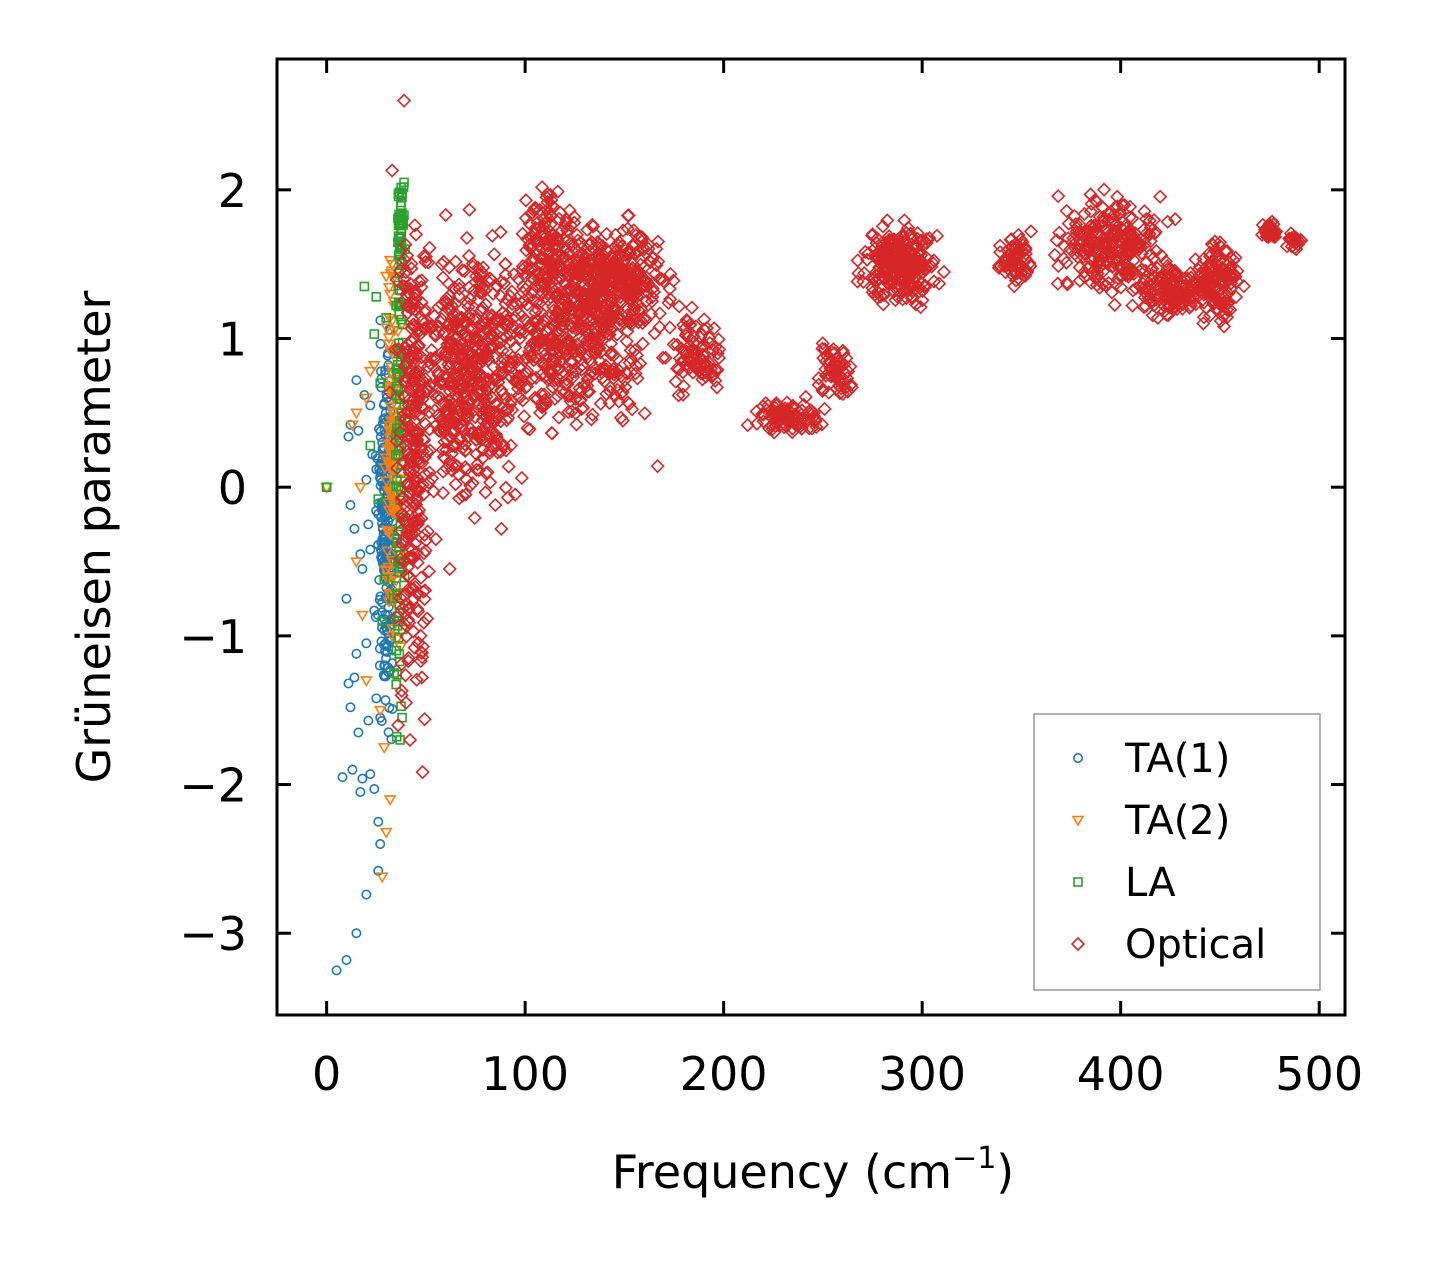  Describe the element at coordinates (1177, 852) in the screenshot. I see `legend: TA(1) TA(2) LA Optical` at that location.